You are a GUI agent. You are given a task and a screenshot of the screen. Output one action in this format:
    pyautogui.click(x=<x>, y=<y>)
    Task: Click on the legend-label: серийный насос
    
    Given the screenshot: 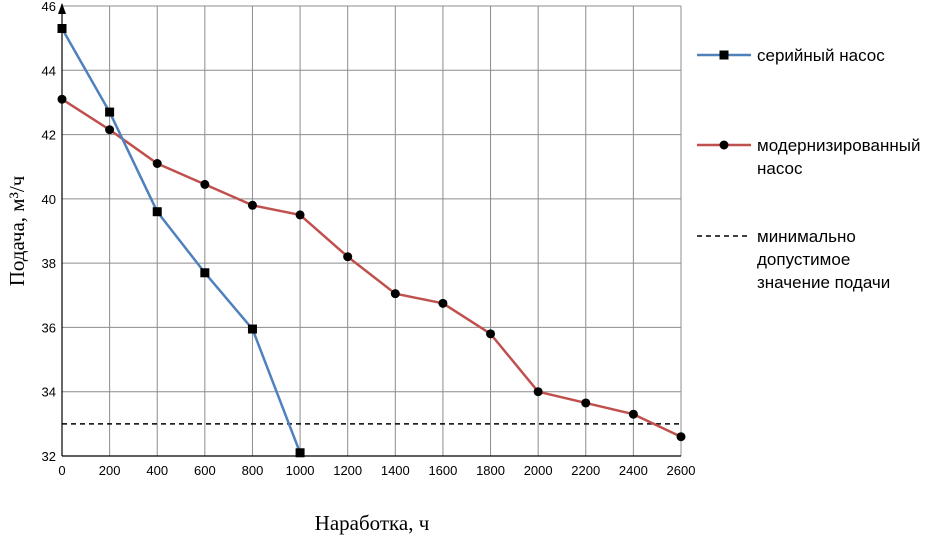 What is the action you would take?
    pyautogui.click(x=821, y=55)
    